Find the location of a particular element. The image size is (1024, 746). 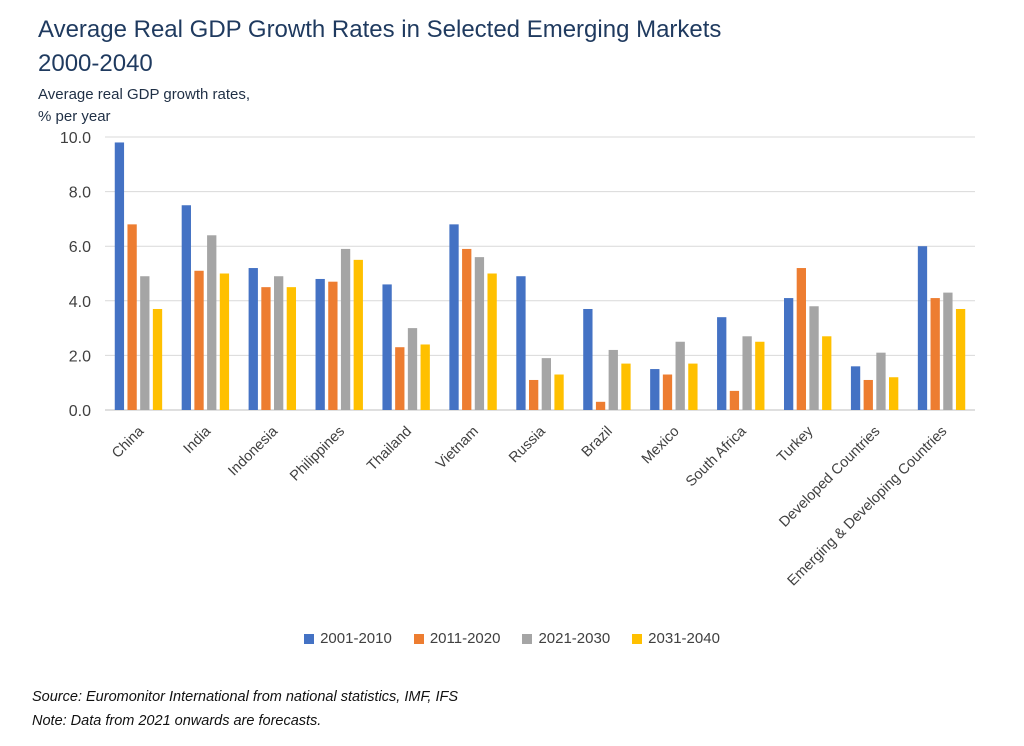

x-tick-label: India is located at coordinates (198, 440).